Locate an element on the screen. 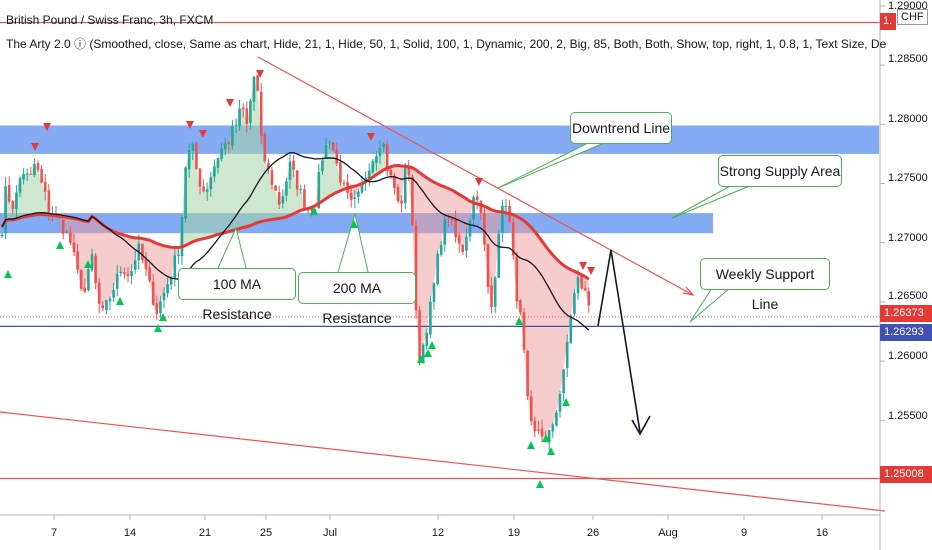  x-tick: 21 is located at coordinates (205, 533).